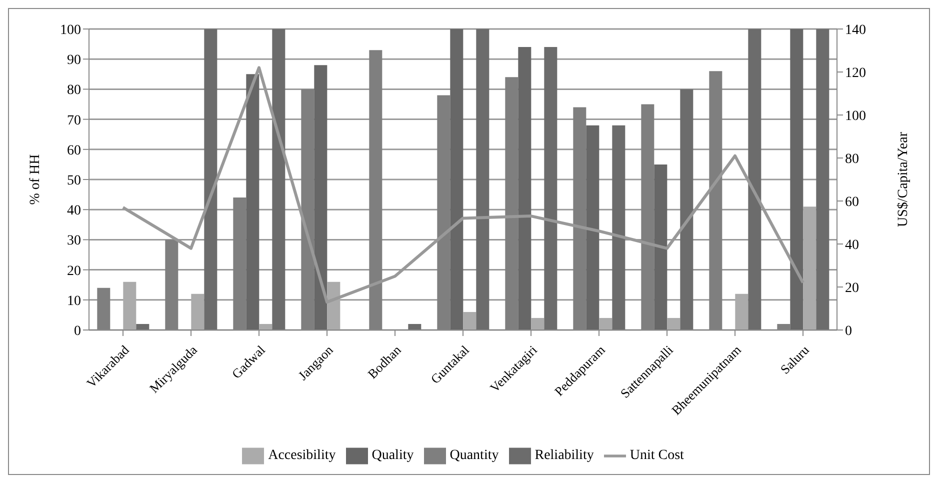 This screenshot has width=940, height=483. I want to click on legend-label: Quality, so click(393, 456).